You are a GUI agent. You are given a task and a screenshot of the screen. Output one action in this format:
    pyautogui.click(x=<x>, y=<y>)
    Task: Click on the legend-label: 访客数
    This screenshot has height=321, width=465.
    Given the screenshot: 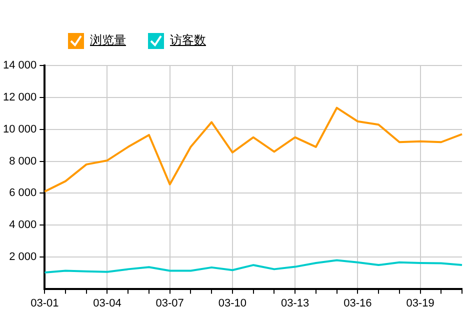 What is the action you would take?
    pyautogui.click(x=188, y=40)
    